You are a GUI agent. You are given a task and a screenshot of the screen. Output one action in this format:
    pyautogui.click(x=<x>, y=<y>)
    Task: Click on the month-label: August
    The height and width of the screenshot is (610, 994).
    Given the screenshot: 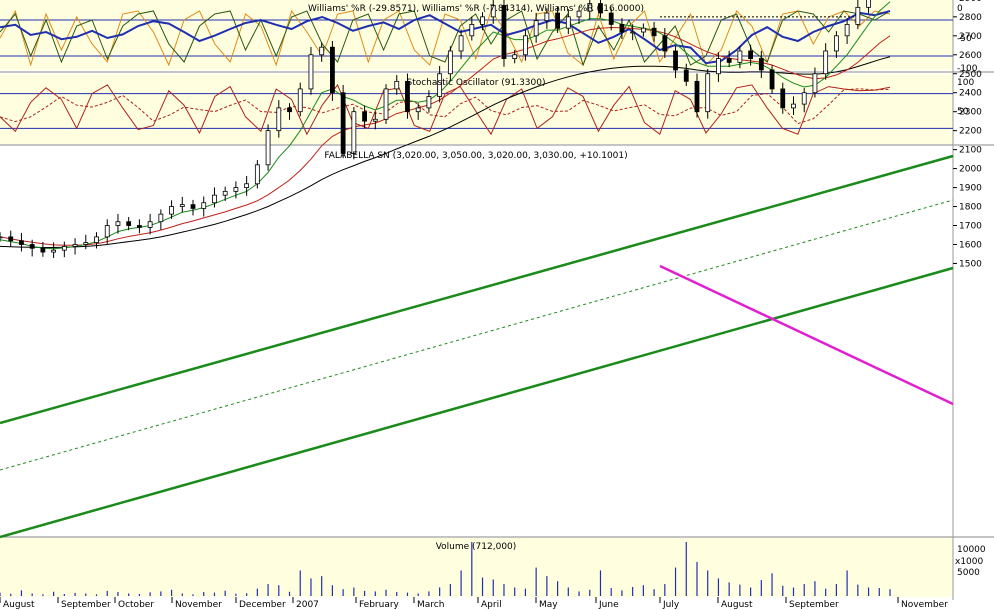 What is the action you would take?
    pyautogui.click(x=737, y=605)
    